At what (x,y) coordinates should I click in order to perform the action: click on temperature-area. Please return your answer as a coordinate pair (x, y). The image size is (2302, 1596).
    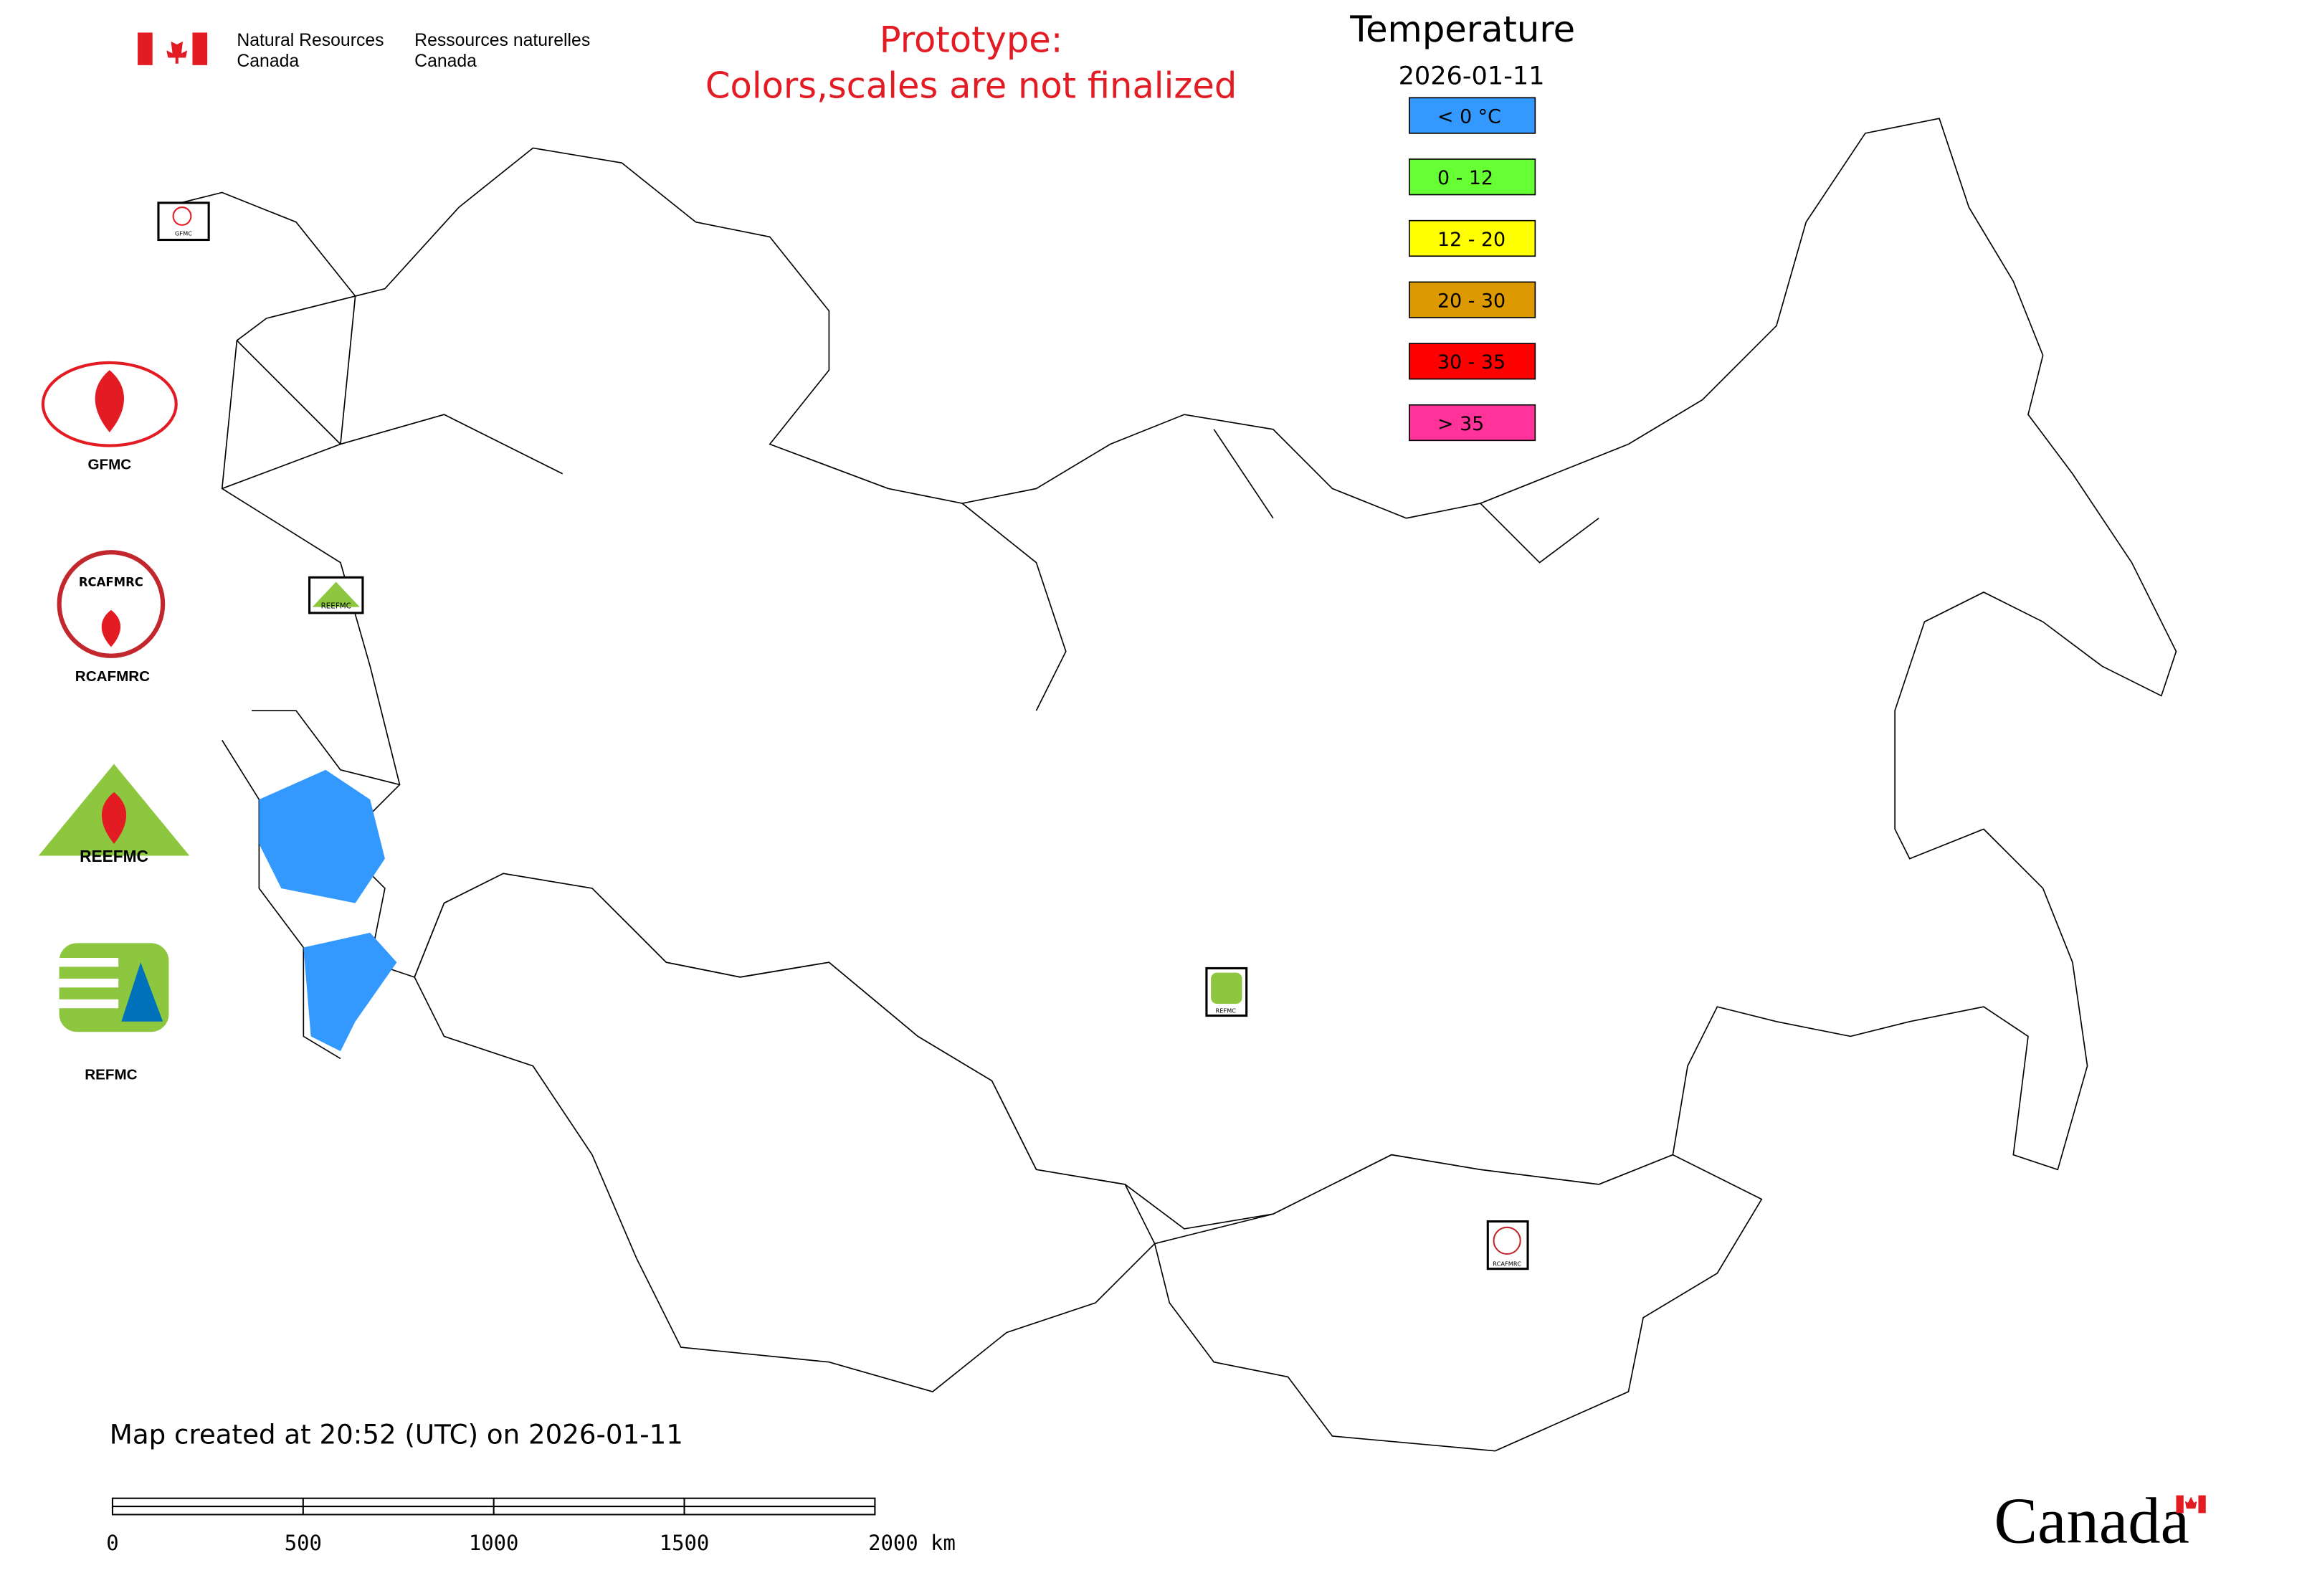
    Looking at the image, I should click on (328, 910).